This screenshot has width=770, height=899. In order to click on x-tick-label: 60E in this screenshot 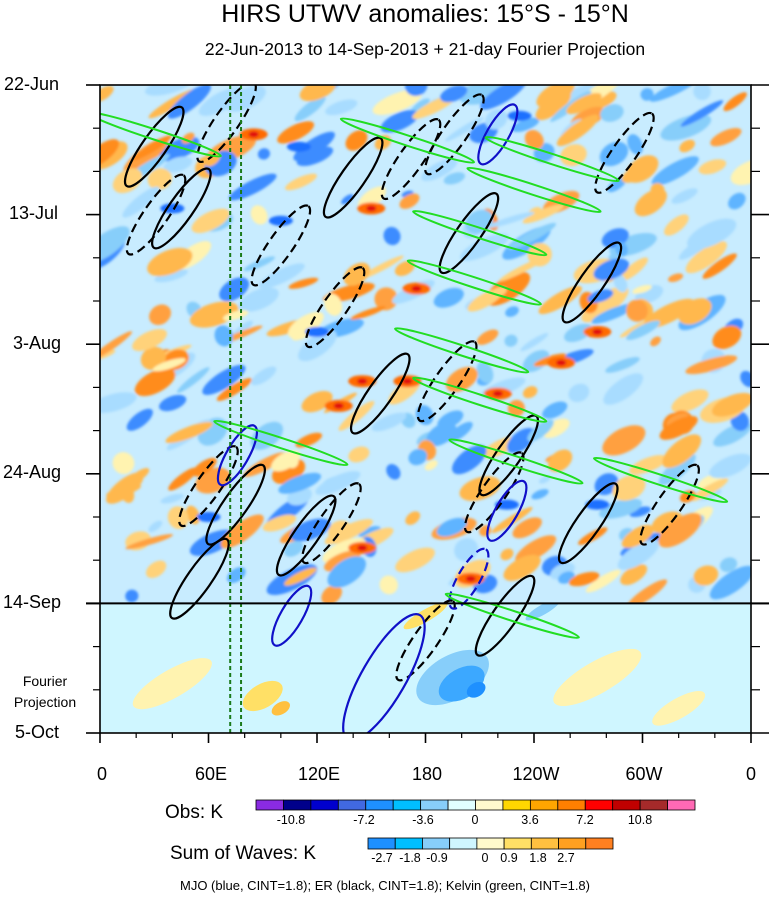, I will do `click(211, 774)`.